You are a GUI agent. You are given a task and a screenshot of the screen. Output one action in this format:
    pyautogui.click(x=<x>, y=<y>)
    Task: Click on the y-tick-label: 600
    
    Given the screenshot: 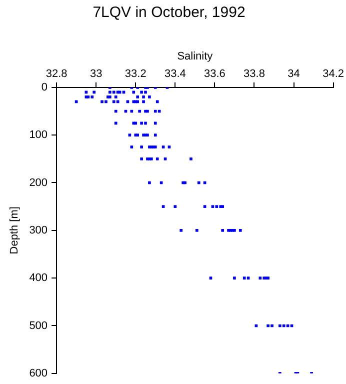 What is the action you would take?
    pyautogui.click(x=38, y=373)
    